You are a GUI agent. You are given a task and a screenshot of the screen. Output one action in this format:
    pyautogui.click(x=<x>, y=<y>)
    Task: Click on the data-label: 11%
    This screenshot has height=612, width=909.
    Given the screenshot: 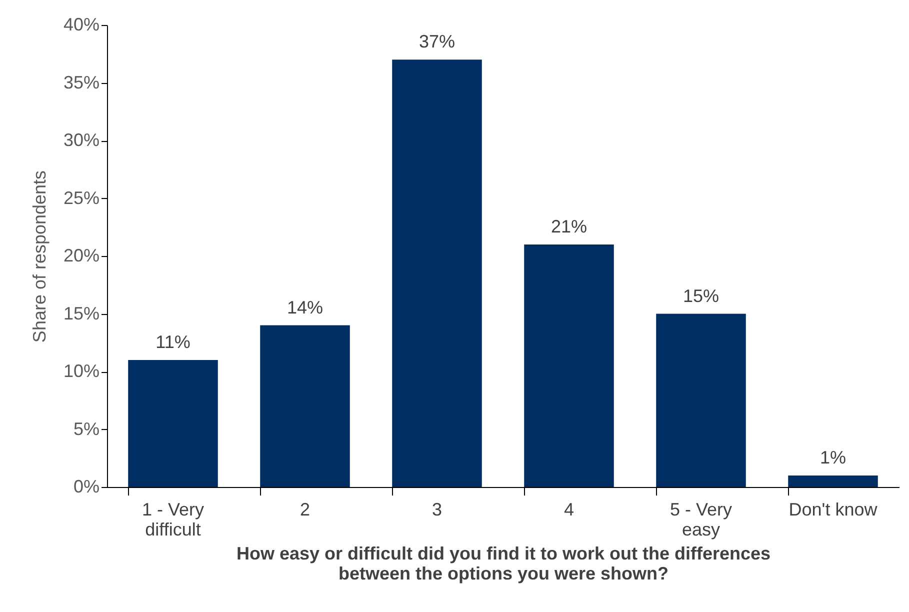 What is the action you would take?
    pyautogui.click(x=173, y=342)
    